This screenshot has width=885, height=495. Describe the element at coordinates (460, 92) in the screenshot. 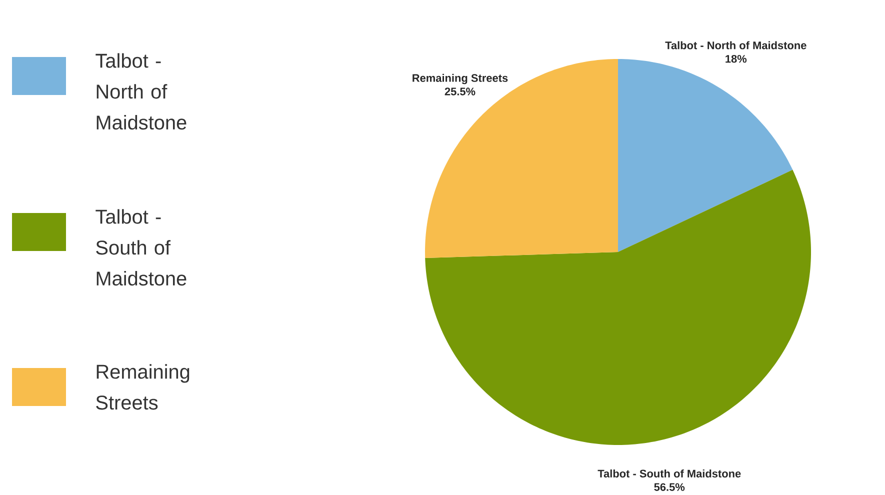

I see `data-label: 25.5%` at that location.